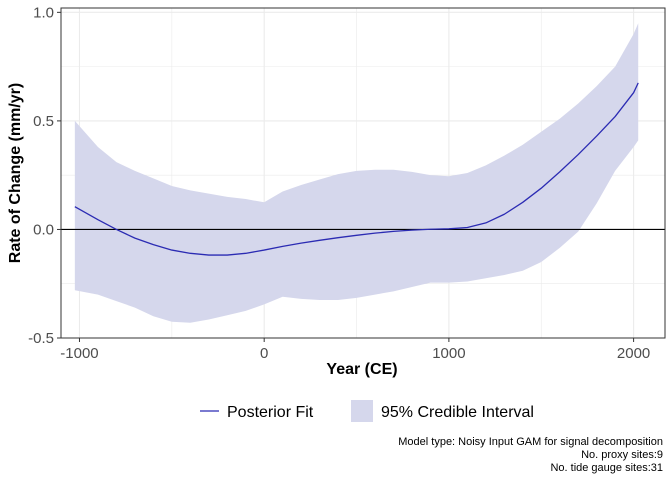 The width and height of the screenshot is (672, 480). I want to click on y-axis-title: Rate of Change (mm/yr), so click(15, 173).